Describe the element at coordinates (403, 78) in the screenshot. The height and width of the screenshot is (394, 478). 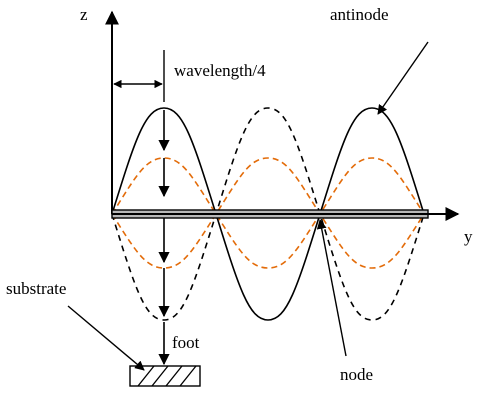
I see `antinode-pointer` at that location.